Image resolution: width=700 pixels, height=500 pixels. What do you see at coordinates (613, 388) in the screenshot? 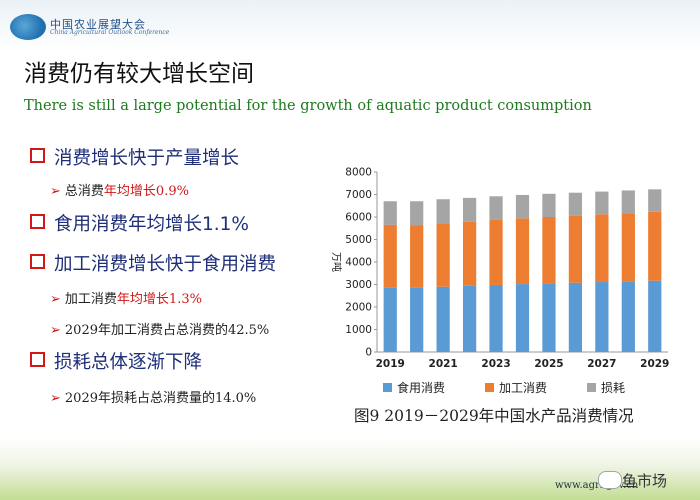
I see `legend-label: 损耗` at bounding box center [613, 388].